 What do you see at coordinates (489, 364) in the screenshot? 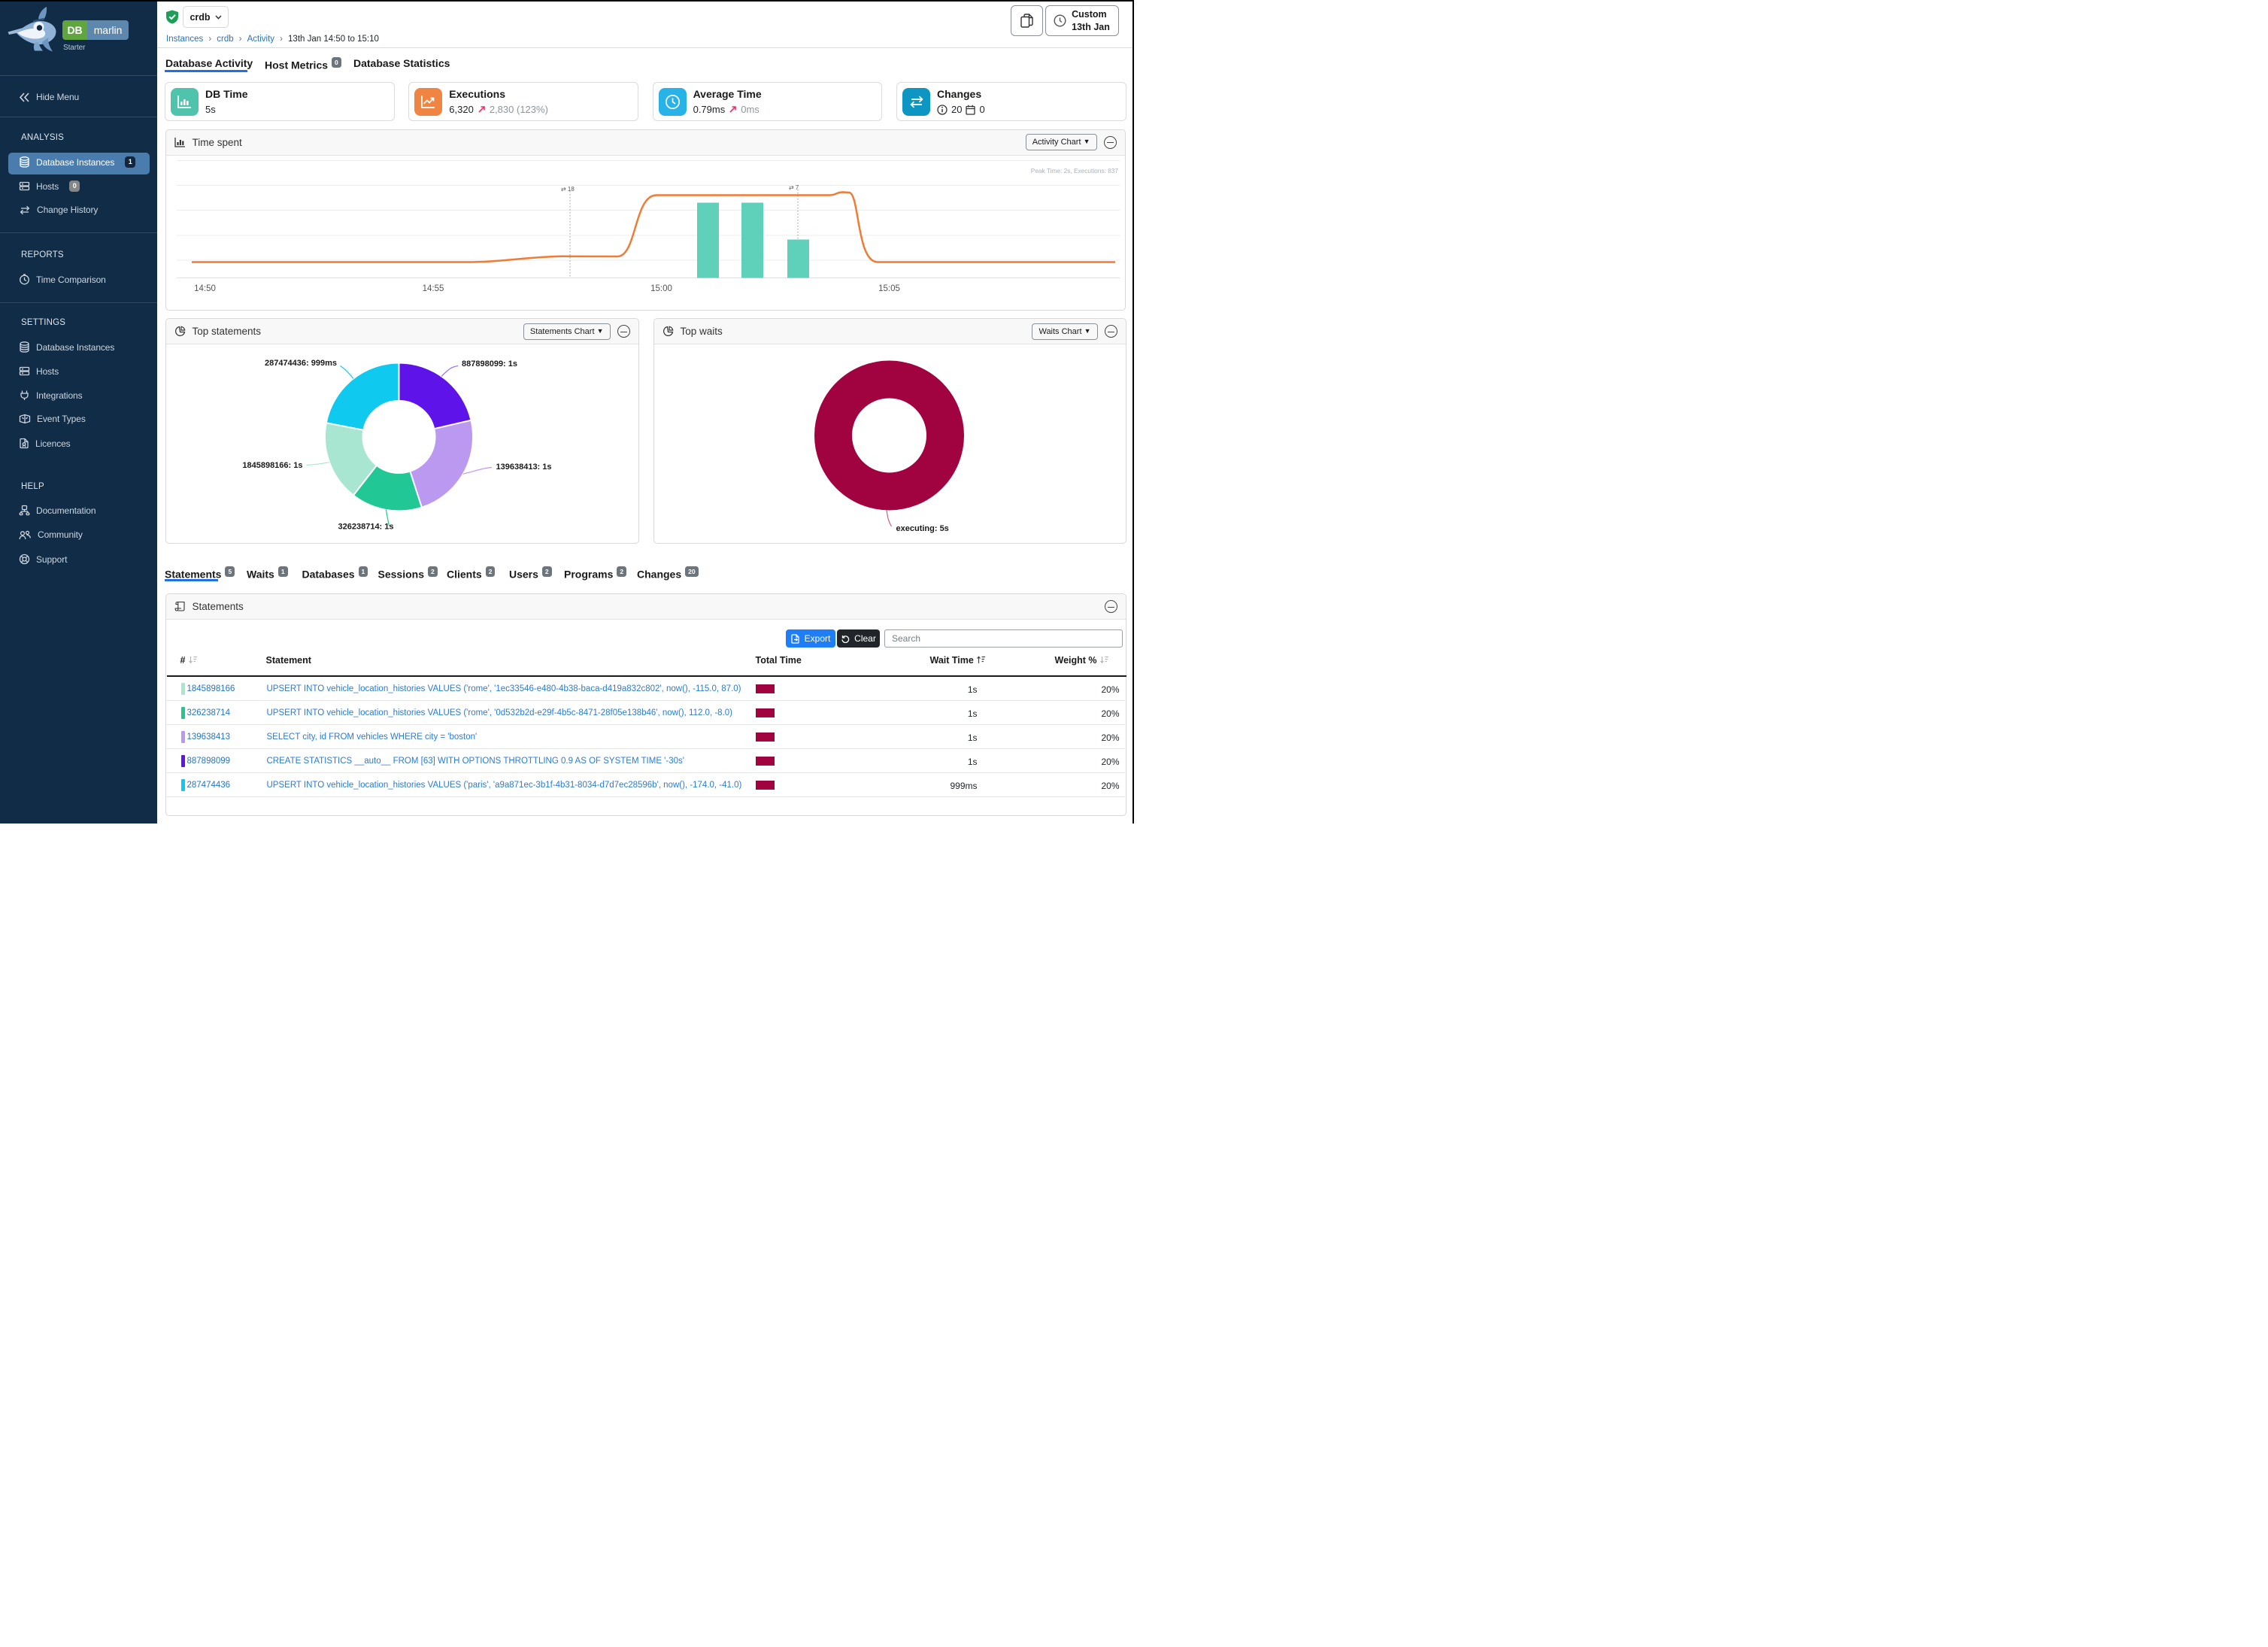
I see `svg-text: 887898099: 1s` at bounding box center [489, 364].